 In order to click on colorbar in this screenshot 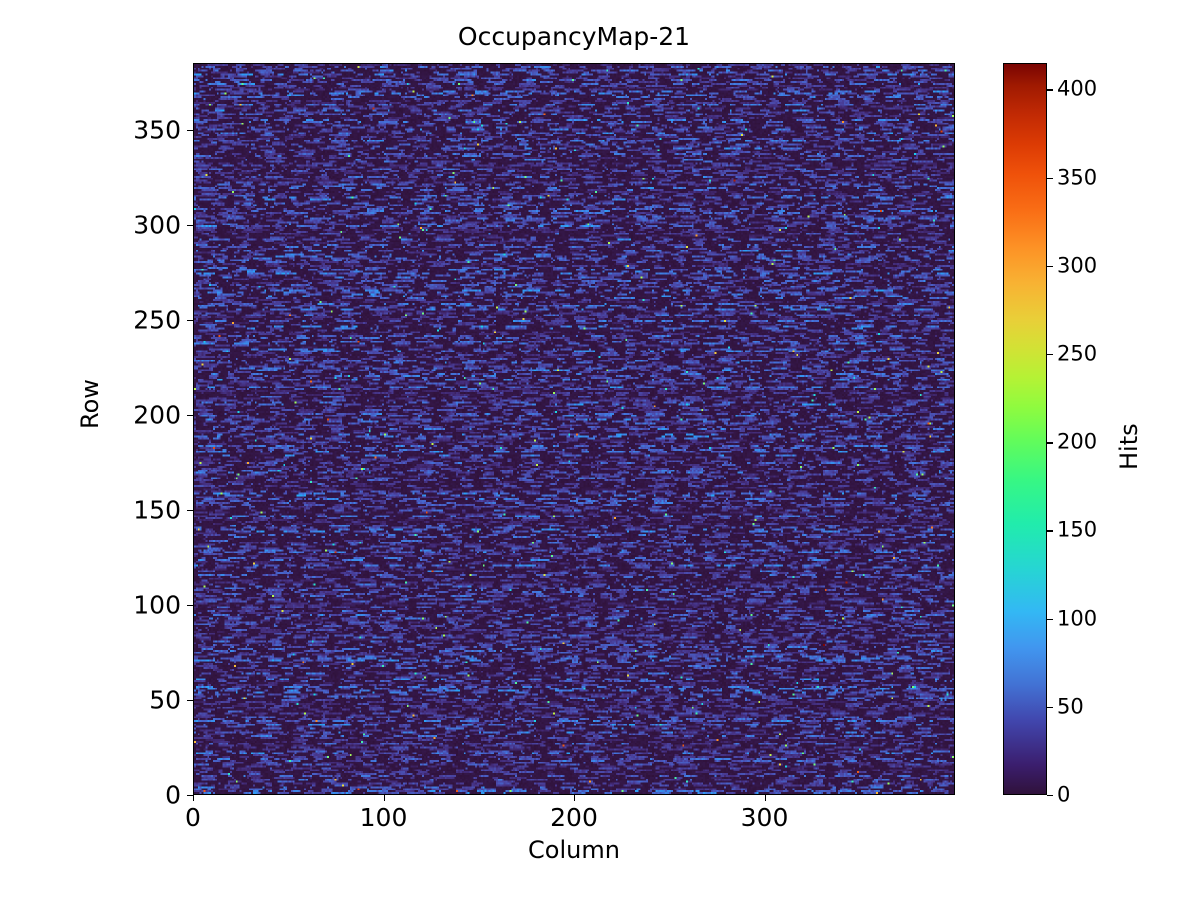, I will do `click(1025, 429)`.